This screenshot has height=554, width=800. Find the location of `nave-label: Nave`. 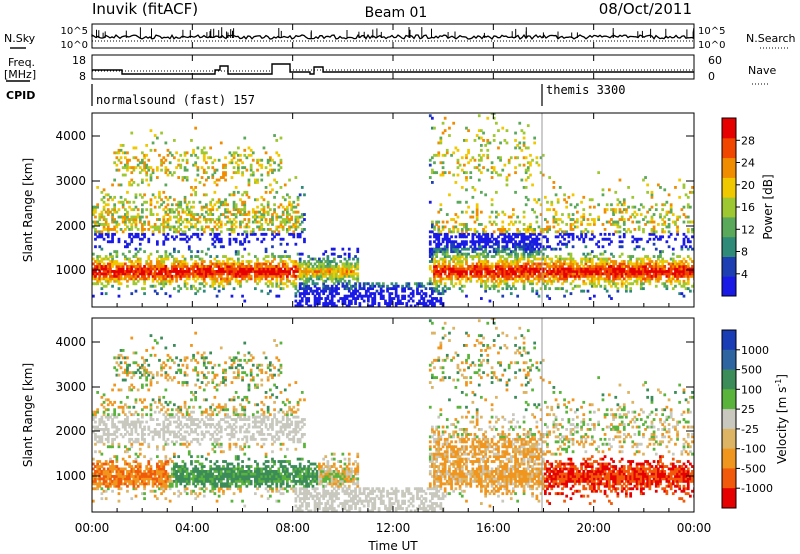

nave-label: Nave is located at coordinates (762, 70).